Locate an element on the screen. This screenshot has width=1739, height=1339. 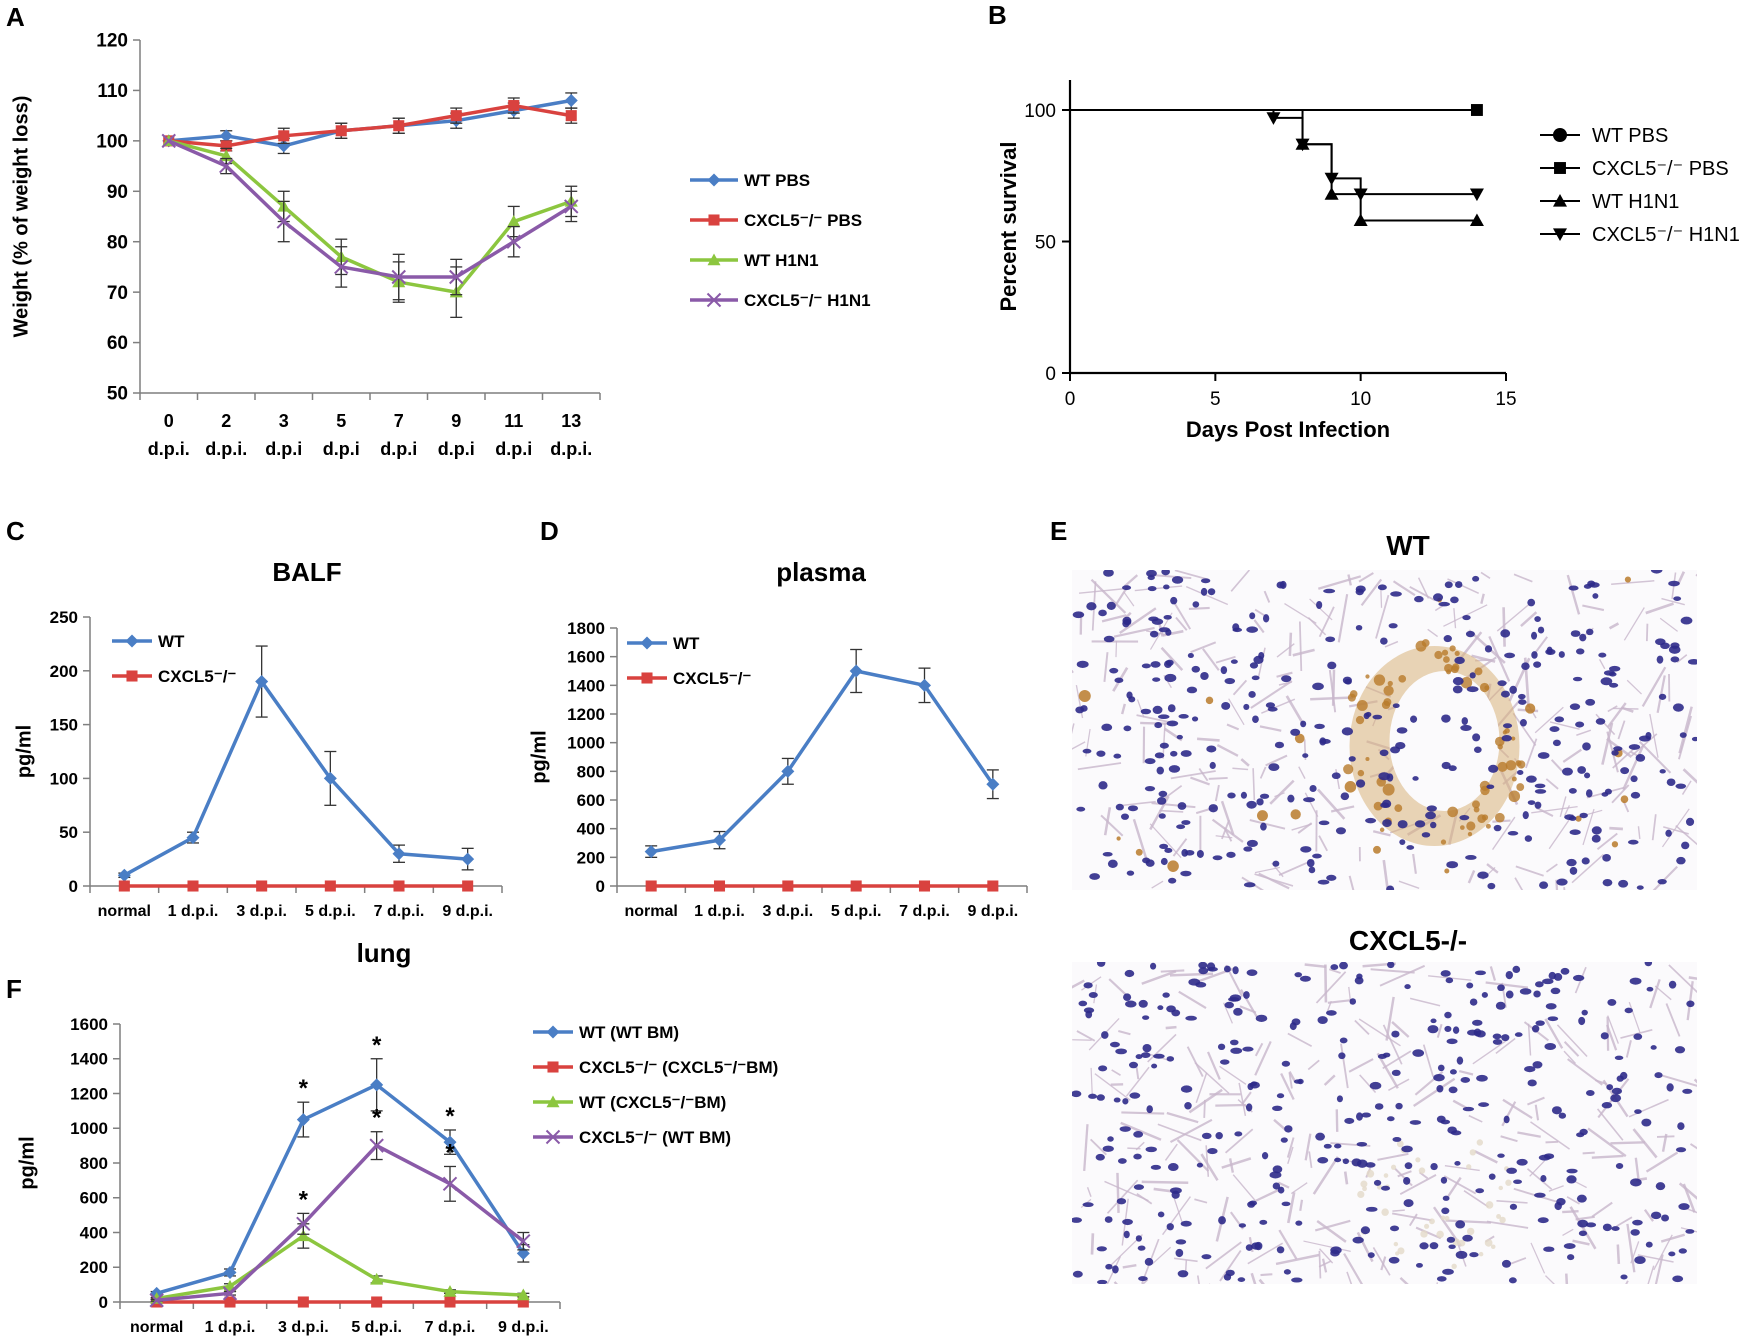
y-tick-label: 1800 is located at coordinates (586, 628).